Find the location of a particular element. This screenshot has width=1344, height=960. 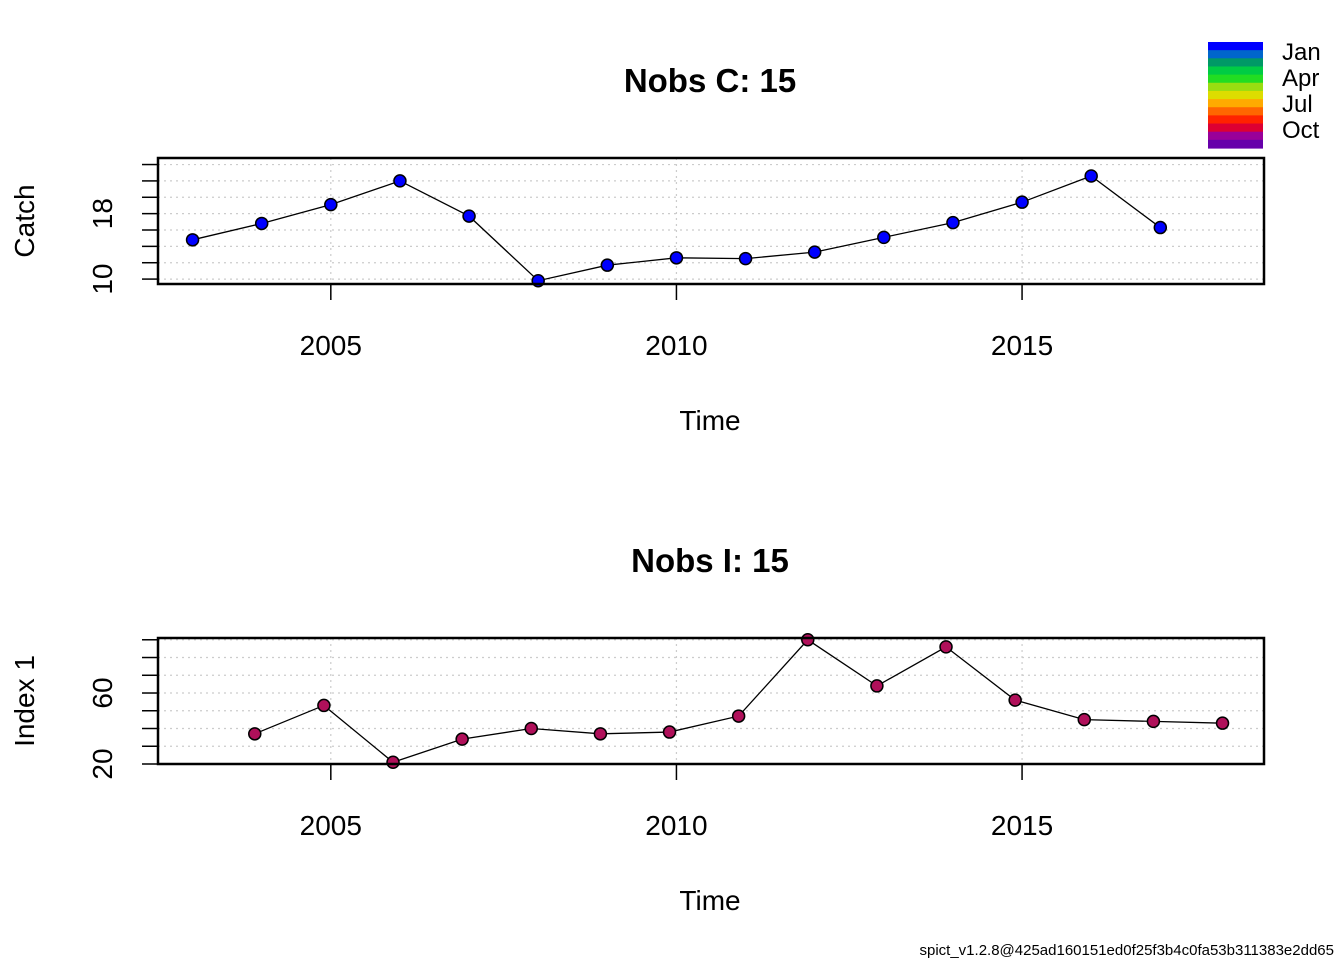

index-y-tick-label: 60 is located at coordinates (102, 692).